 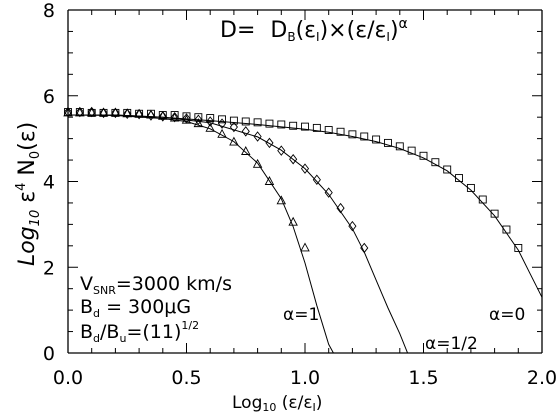 I want to click on y-tick-label: 6, so click(x=49, y=97).